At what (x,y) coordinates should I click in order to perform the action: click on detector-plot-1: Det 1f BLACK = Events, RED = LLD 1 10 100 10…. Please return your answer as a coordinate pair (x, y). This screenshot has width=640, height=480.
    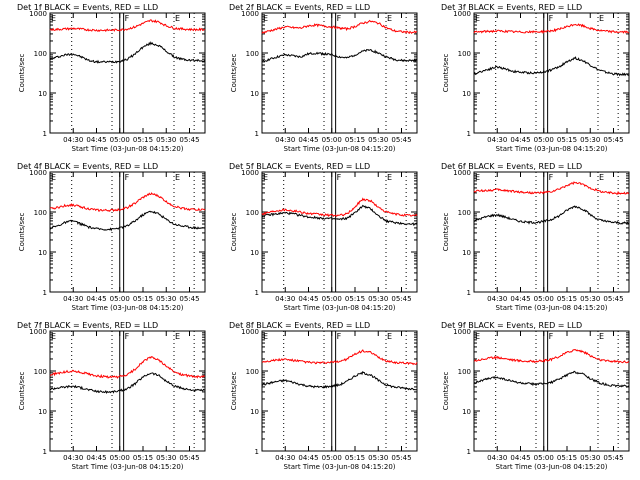
    Looking at the image, I should click on (111, 78).